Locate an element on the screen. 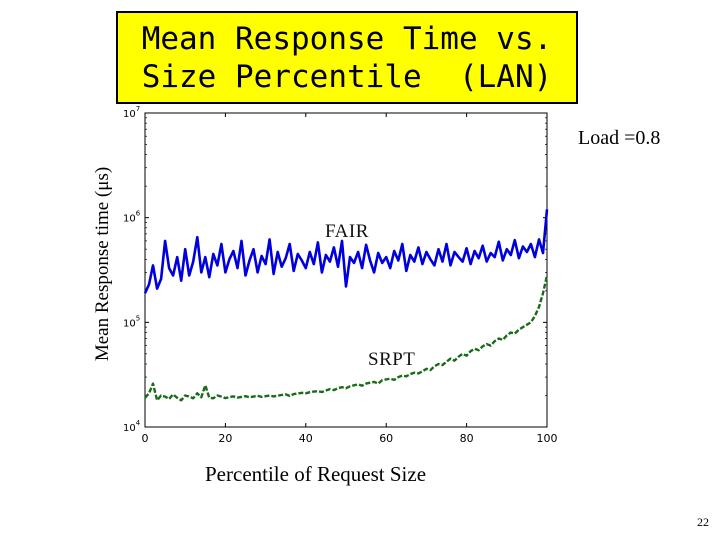 The width and height of the screenshot is (720, 540). slide-title-line-2: Size Percentile (LAN) is located at coordinates (347, 77).